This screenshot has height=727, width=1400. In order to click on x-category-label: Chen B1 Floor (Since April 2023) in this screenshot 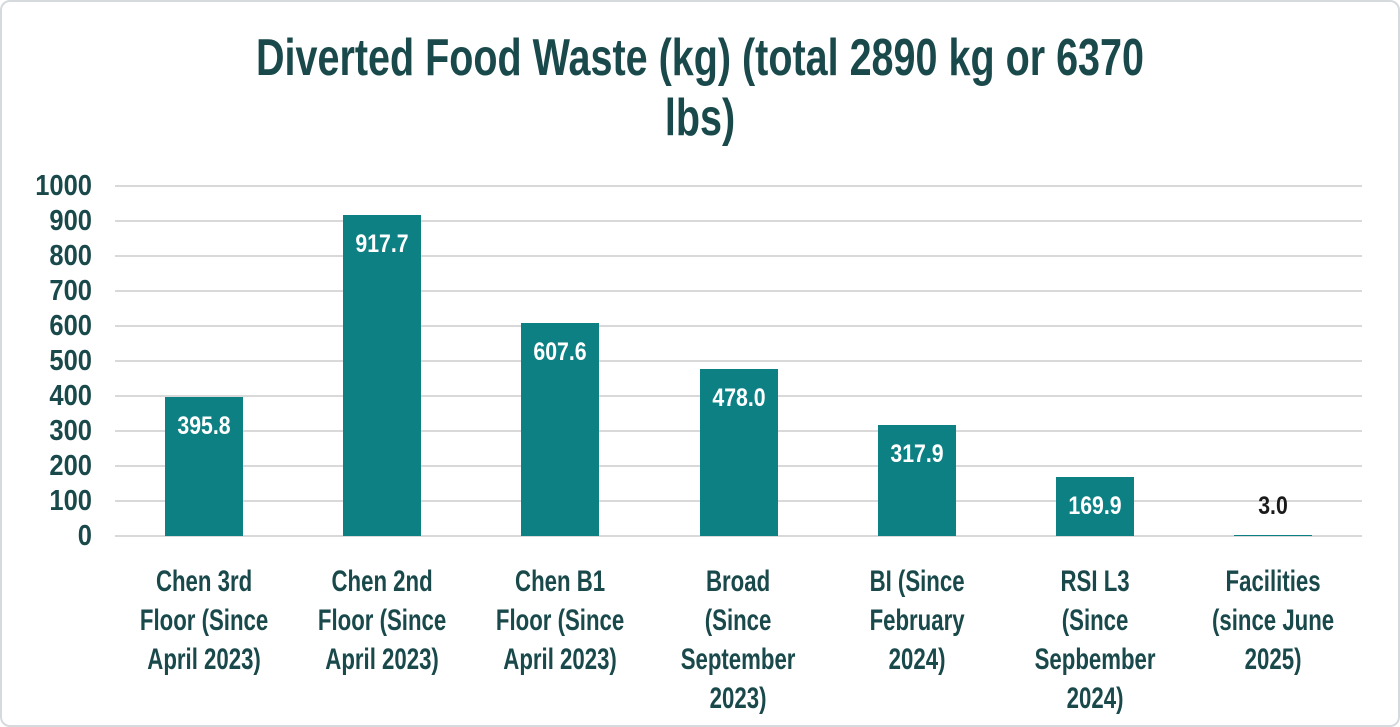, I will do `click(560, 620)`.